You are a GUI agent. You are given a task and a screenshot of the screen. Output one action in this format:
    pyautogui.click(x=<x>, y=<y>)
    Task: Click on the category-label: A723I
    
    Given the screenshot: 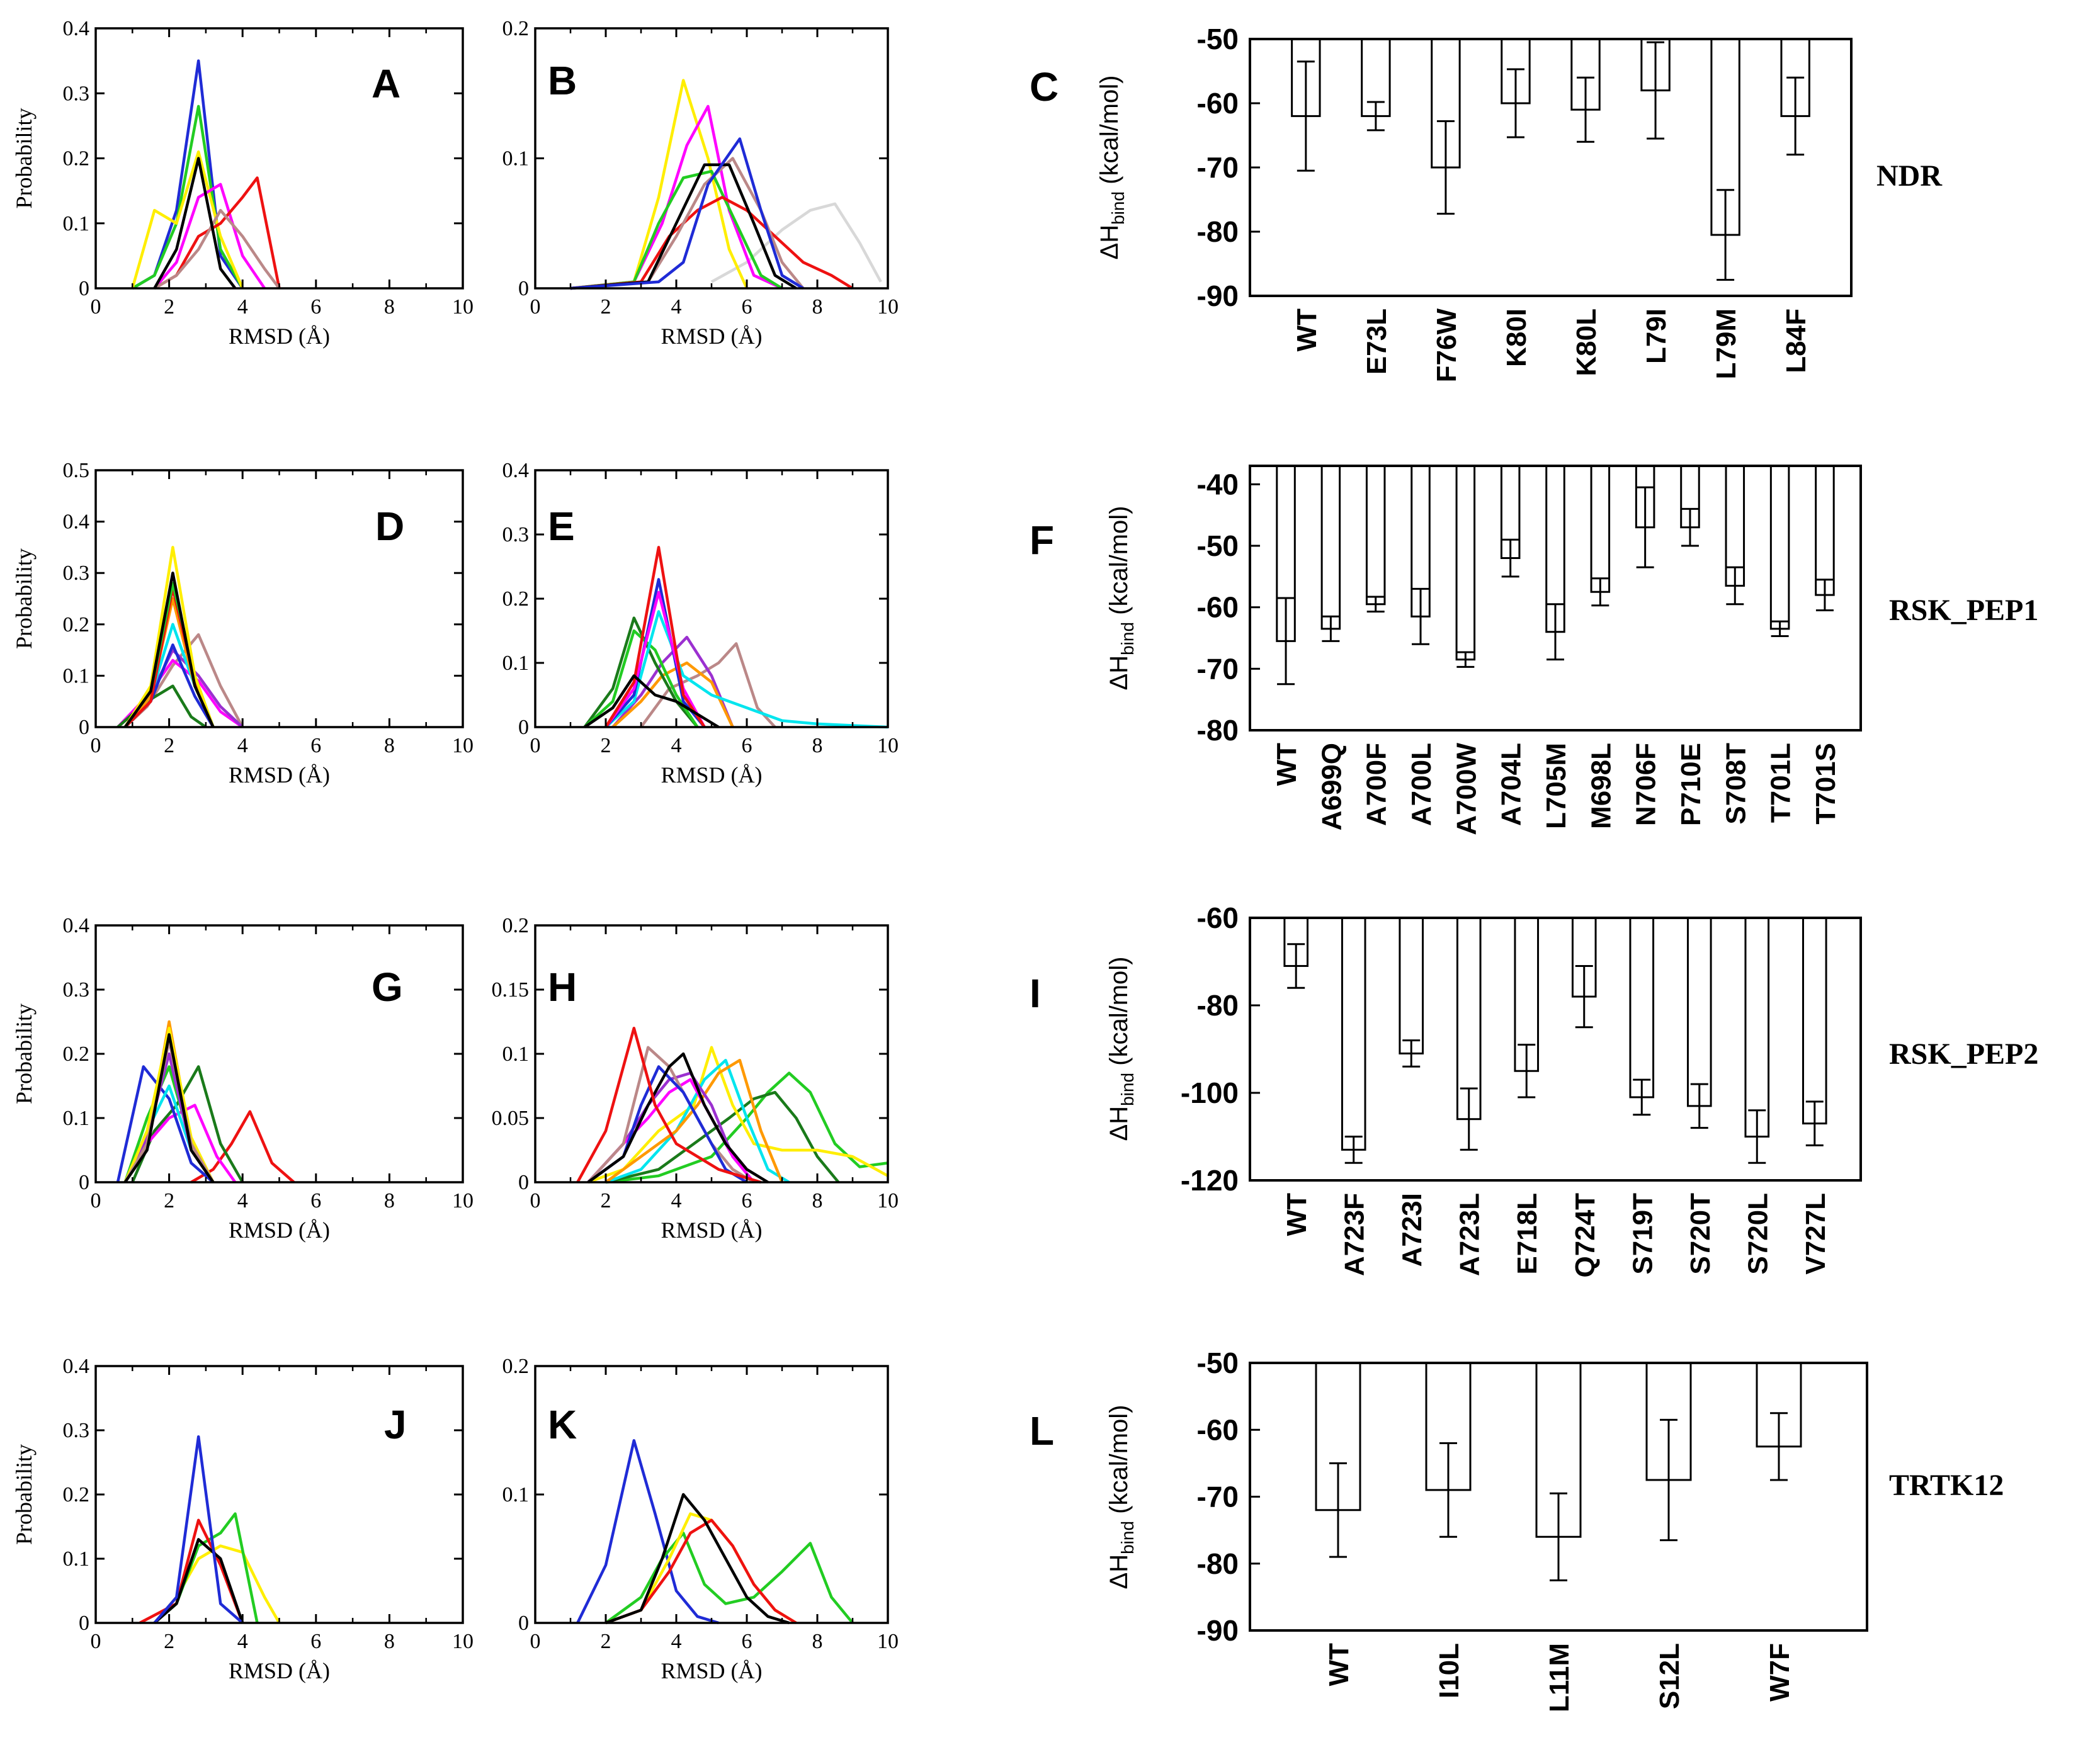 What is the action you would take?
    pyautogui.click(x=1412, y=1230)
    